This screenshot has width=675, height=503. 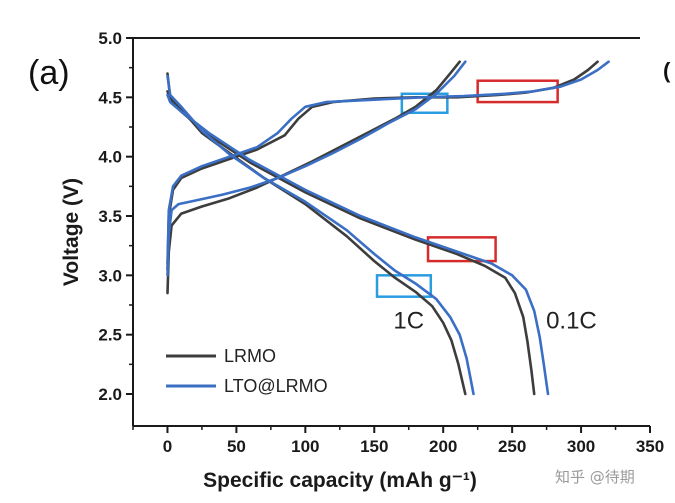 What do you see at coordinates (110, 157) in the screenshot?
I see `y-tick-label: 4.0` at bounding box center [110, 157].